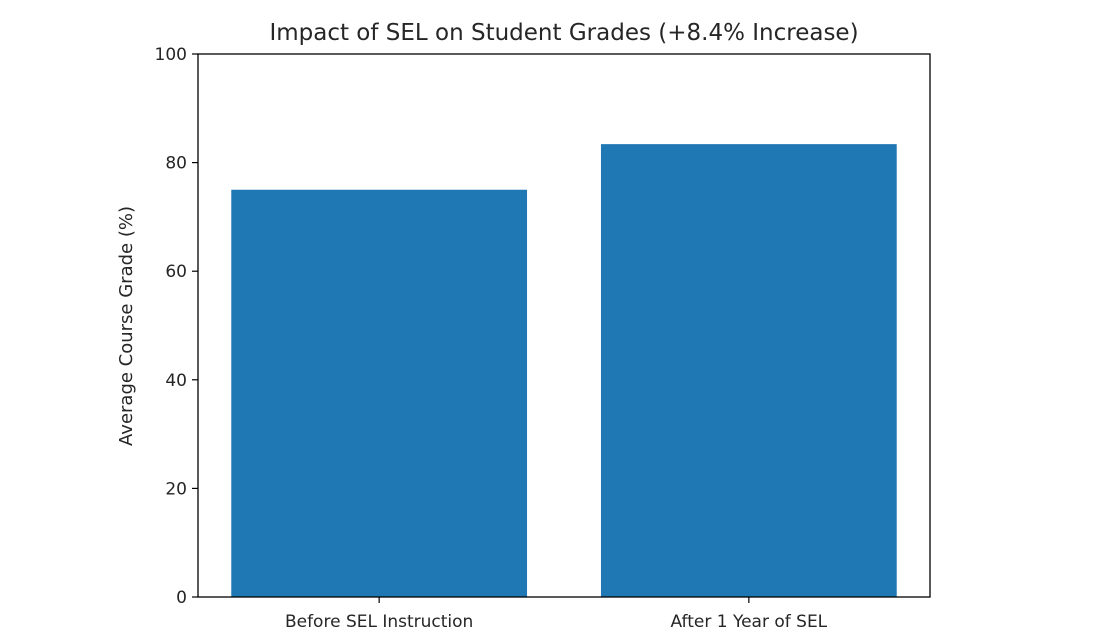  Describe the element at coordinates (176, 272) in the screenshot. I see `y-tick-label-60: 60` at that location.